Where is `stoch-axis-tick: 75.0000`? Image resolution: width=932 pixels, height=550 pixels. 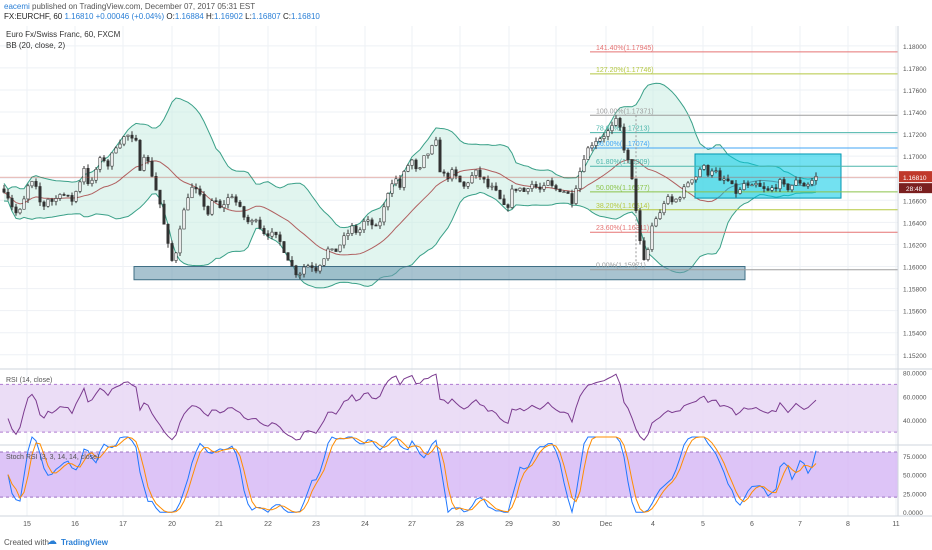
stoch-axis-tick: 75.0000 is located at coordinates (915, 457).